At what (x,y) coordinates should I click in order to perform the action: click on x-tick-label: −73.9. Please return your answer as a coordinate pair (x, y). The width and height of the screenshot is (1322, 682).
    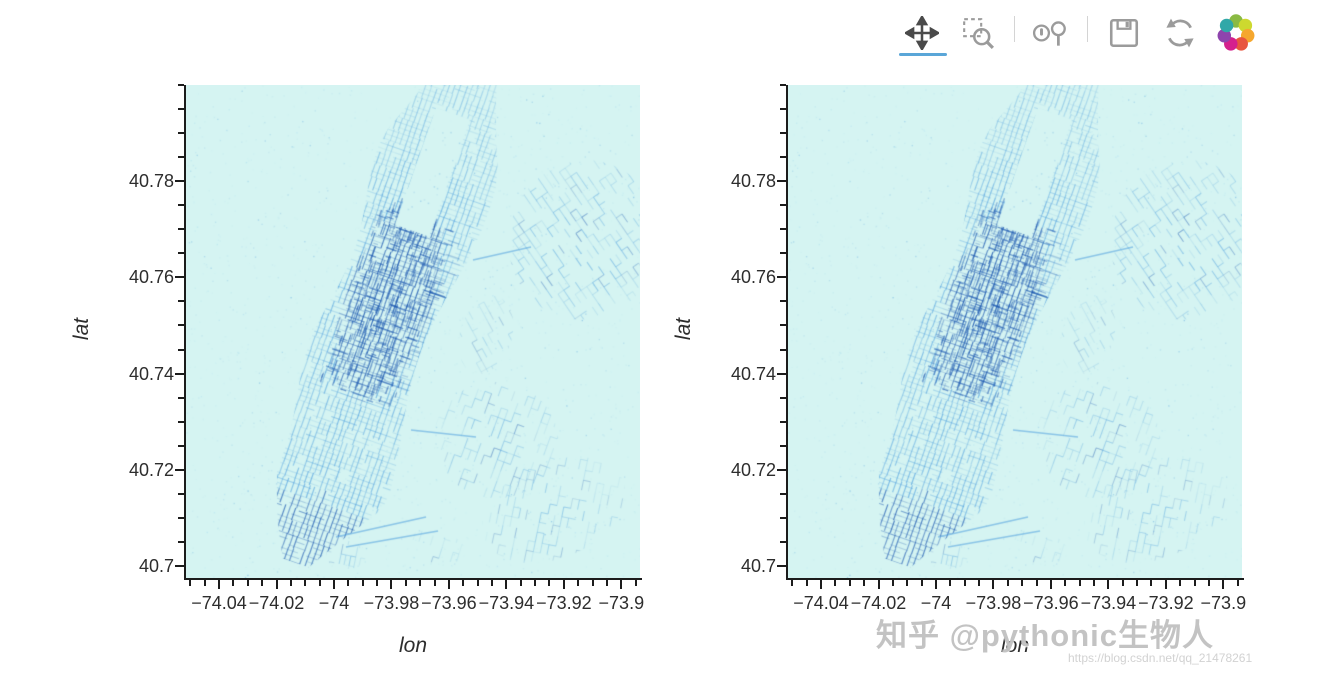
    Looking at the image, I should click on (621, 603).